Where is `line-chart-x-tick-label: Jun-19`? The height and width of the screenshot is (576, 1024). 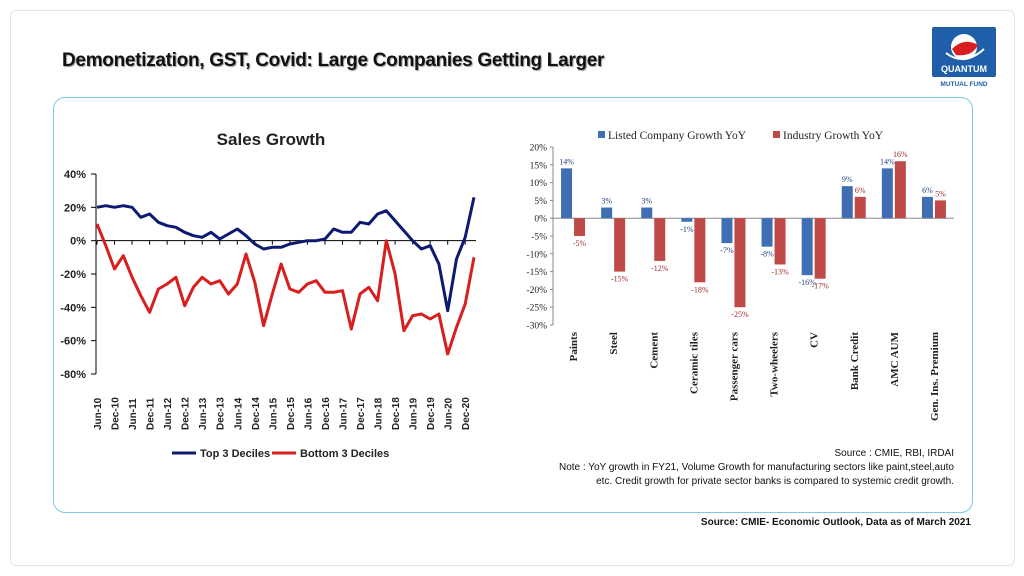
line-chart-x-tick-label: Jun-19 is located at coordinates (414, 413).